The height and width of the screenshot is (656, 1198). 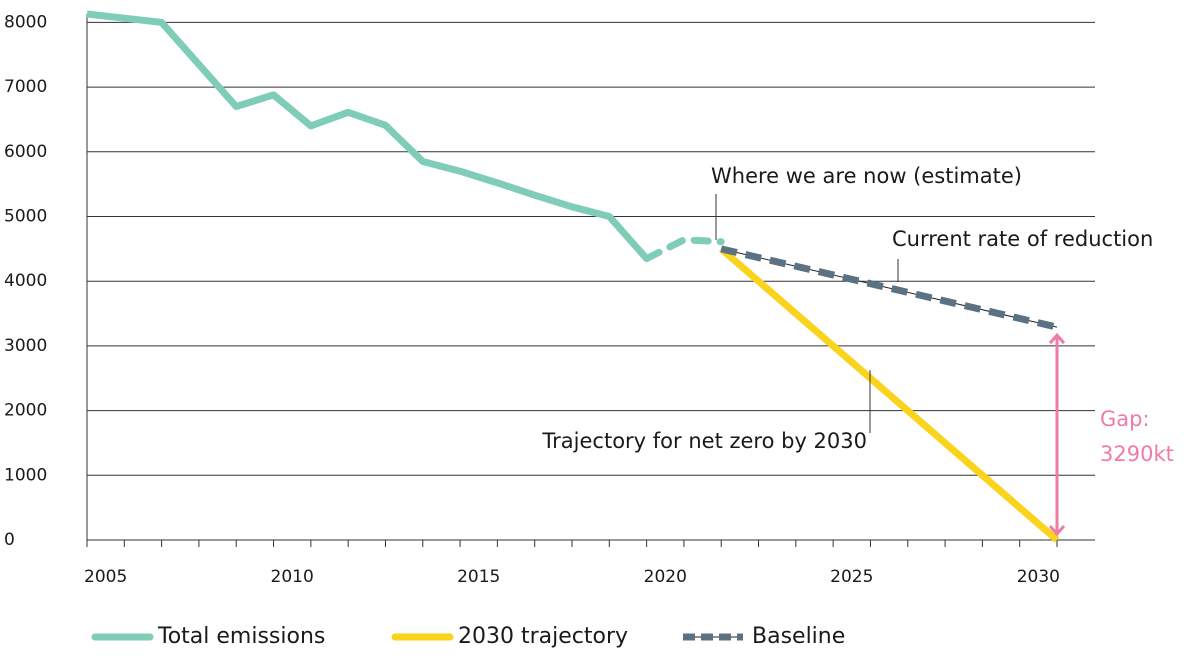 I want to click on x-tick-label: 2020, so click(x=665, y=577).